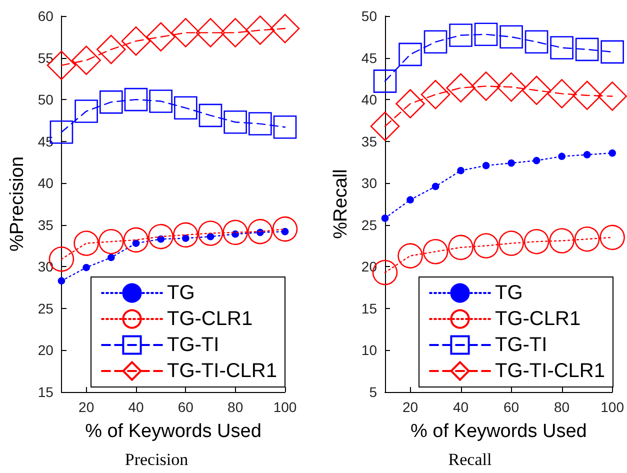 The image size is (627, 473). Describe the element at coordinates (369, 350) in the screenshot. I see `y-tick-label: 10` at that location.